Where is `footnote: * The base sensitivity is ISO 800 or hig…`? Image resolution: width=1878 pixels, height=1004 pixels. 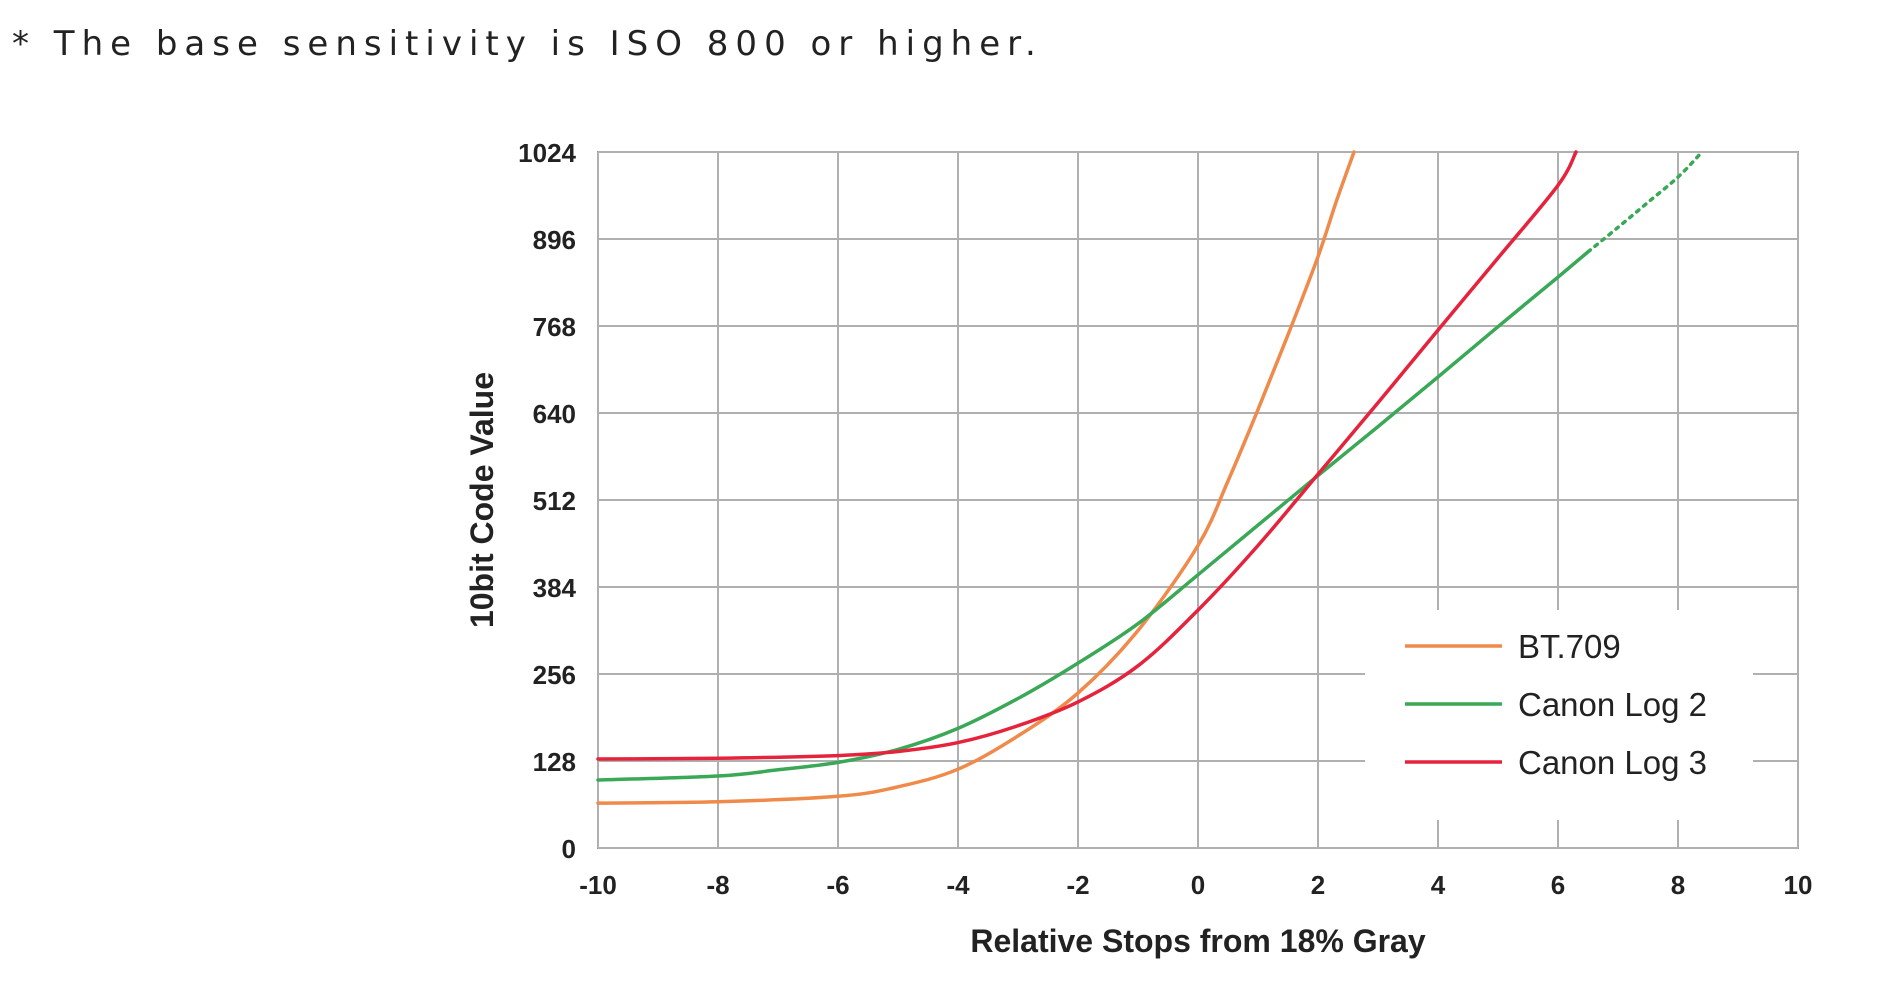
footnote: * The base sensitivity is ISO 800 or hig… is located at coordinates (527, 44).